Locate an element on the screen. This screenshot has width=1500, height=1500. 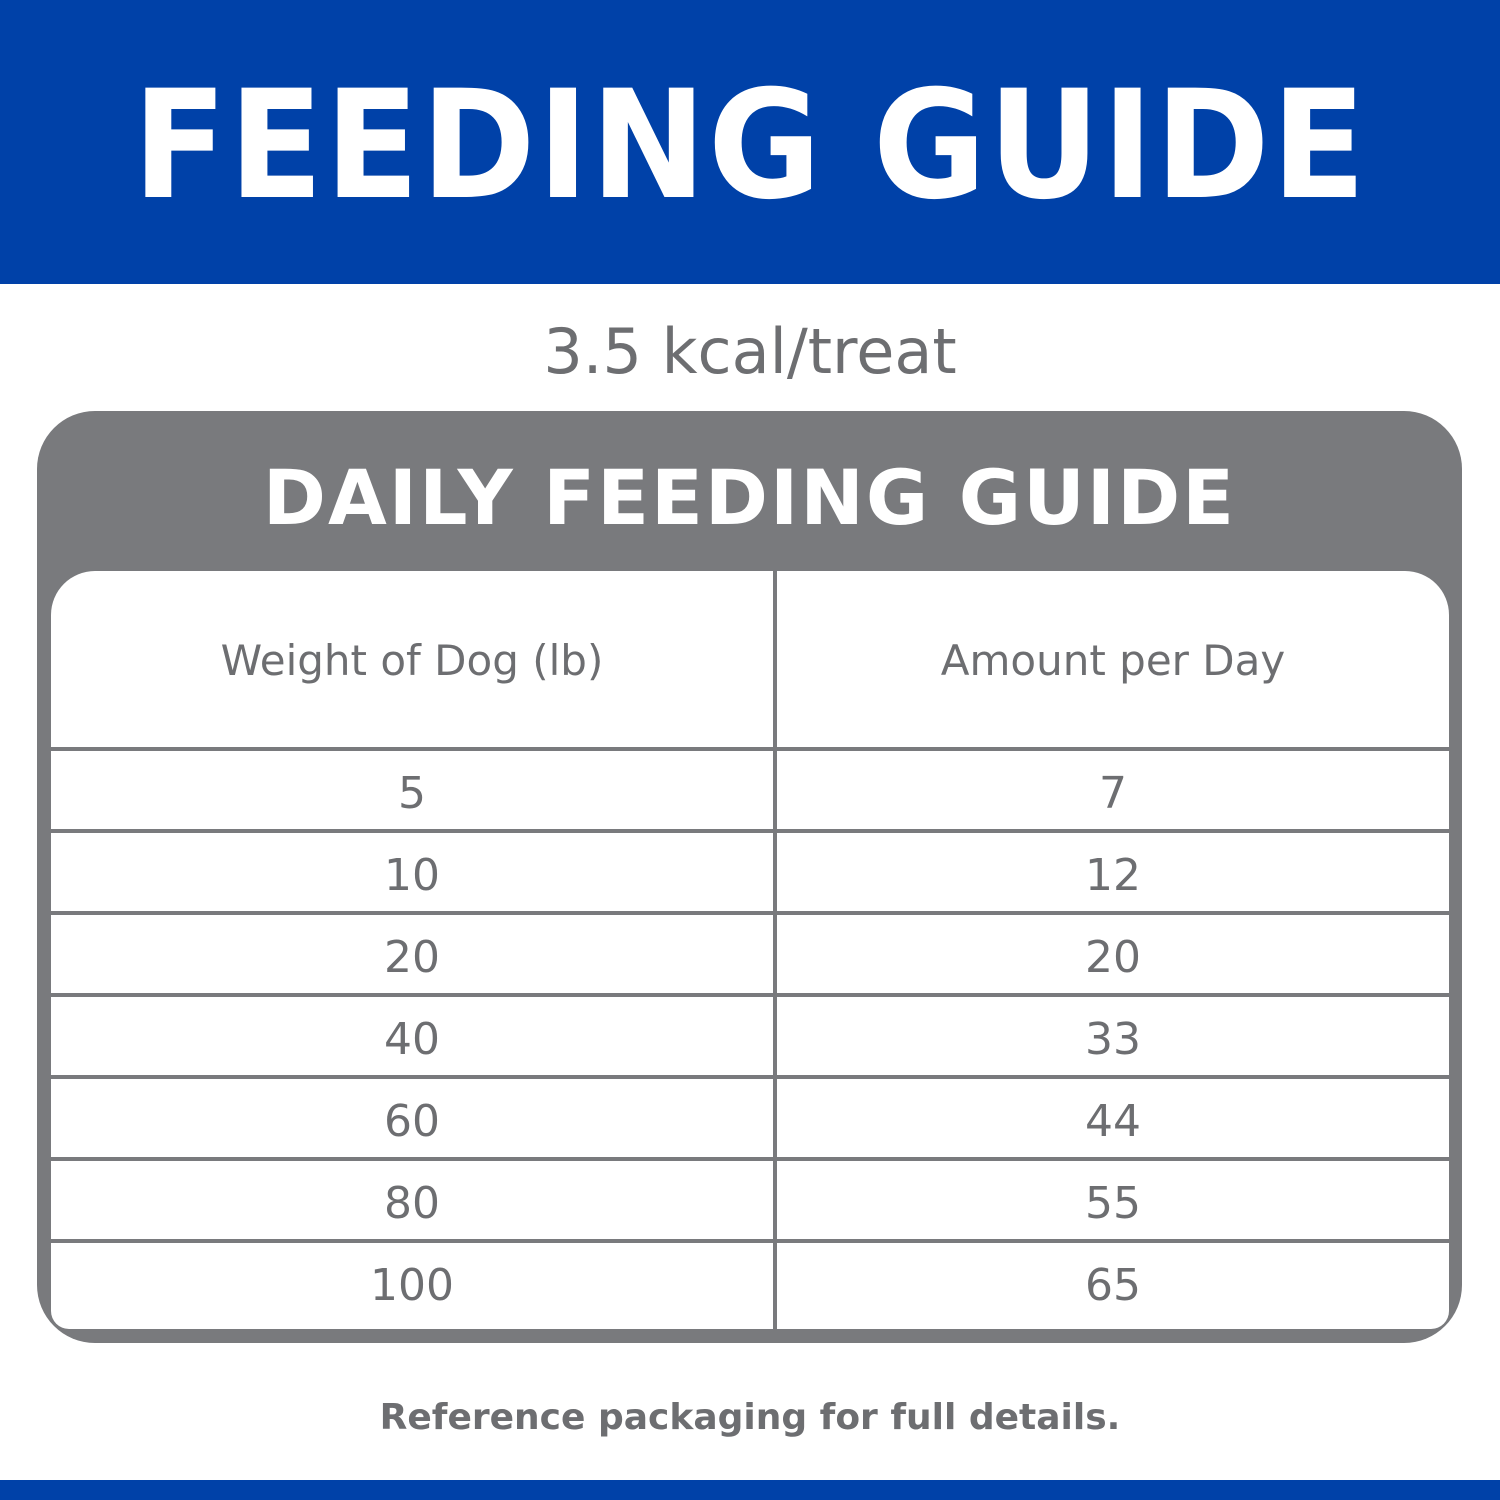
card-title: DAILY FEEDING GUIDE is located at coordinates (749, 497).